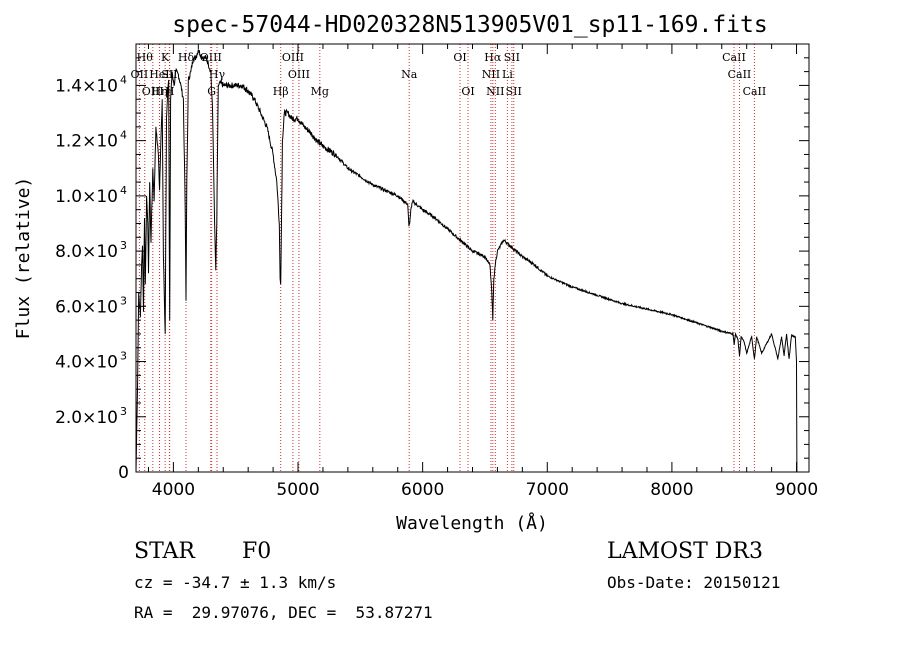 The image size is (900, 649). Describe the element at coordinates (507, 74) in the screenshot. I see `spectral-line-label: Li` at that location.